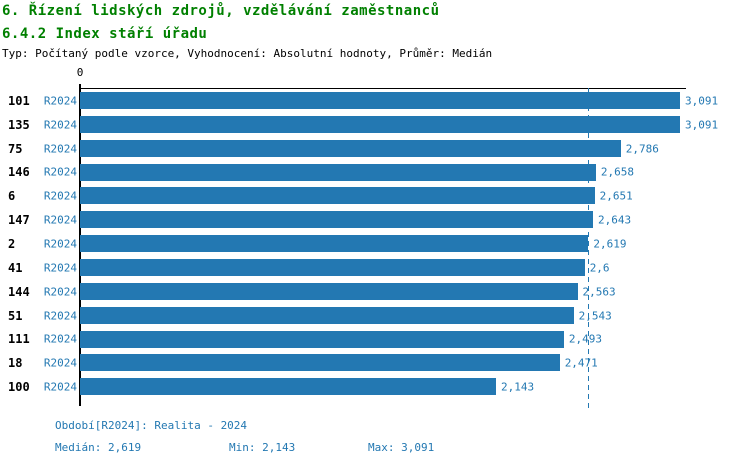 This screenshot has width=750, height=464. I want to click on value-label: 2,471, so click(581, 363).